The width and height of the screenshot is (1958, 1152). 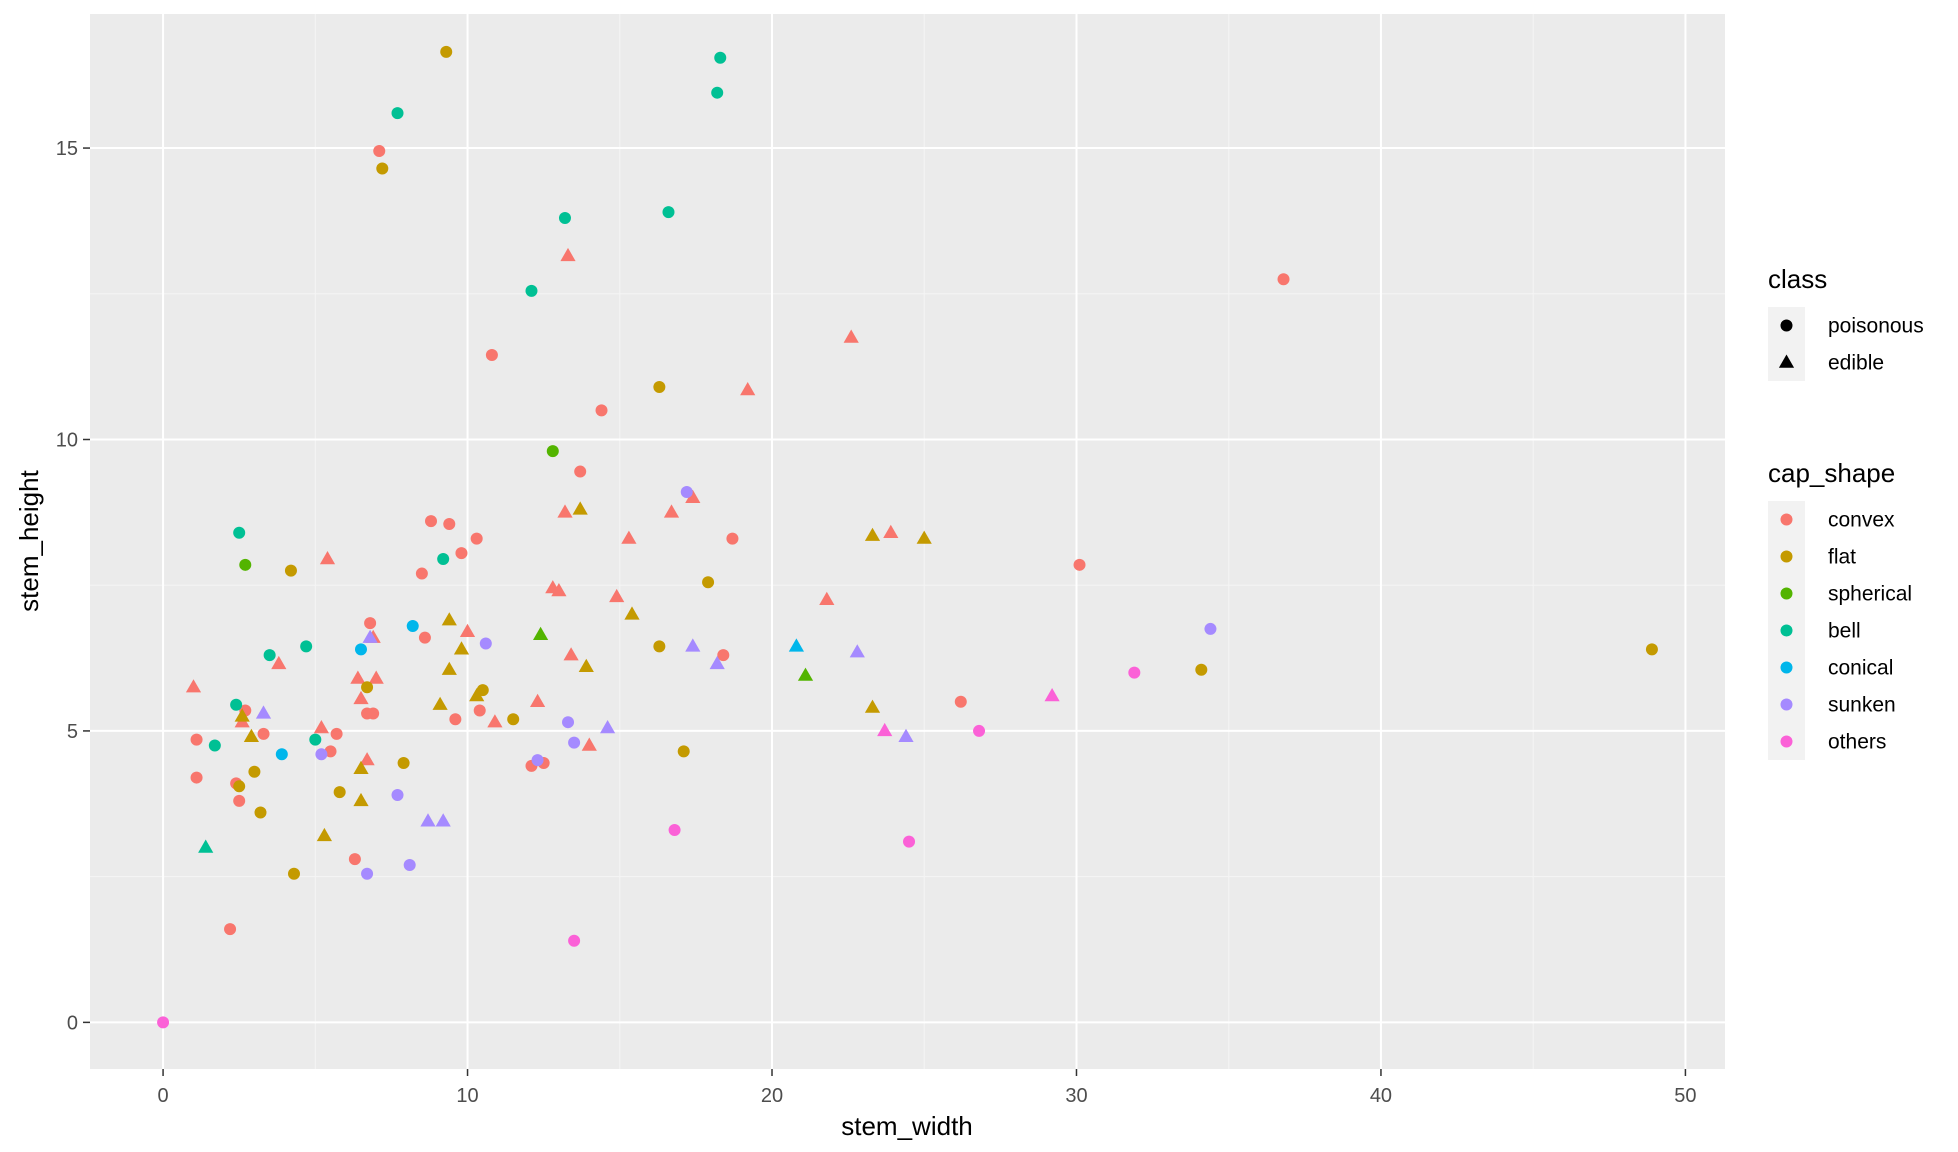 I want to click on legend-key-edible, so click(x=1786, y=361).